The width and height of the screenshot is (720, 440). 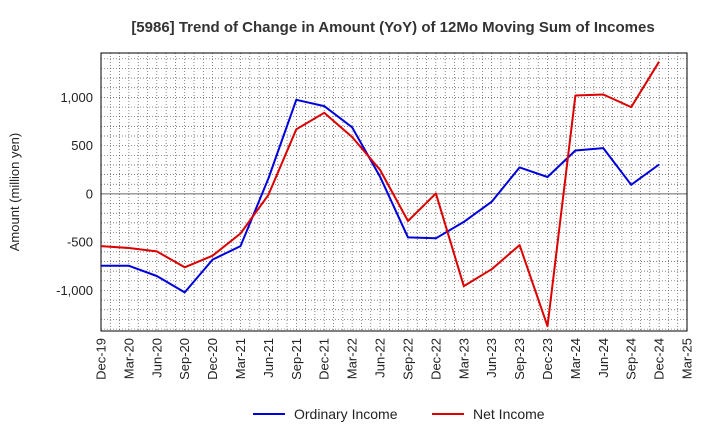 What do you see at coordinates (352, 358) in the screenshot?
I see `x-tick-label: Mar-22` at bounding box center [352, 358].